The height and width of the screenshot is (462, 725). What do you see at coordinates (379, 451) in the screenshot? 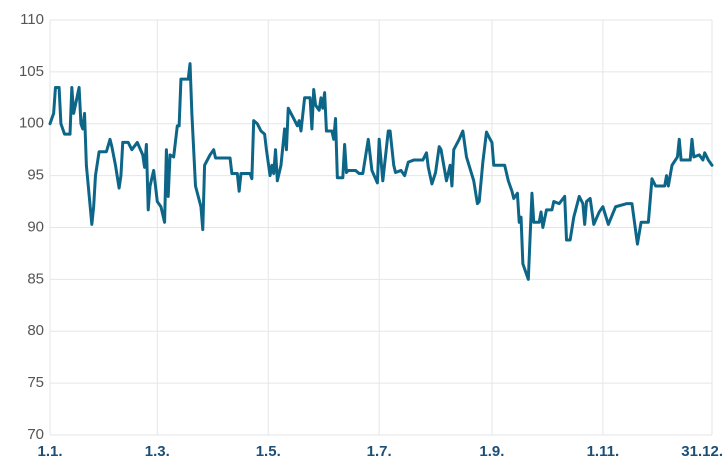
I see `x-tick-label: 1.7.` at bounding box center [379, 451].